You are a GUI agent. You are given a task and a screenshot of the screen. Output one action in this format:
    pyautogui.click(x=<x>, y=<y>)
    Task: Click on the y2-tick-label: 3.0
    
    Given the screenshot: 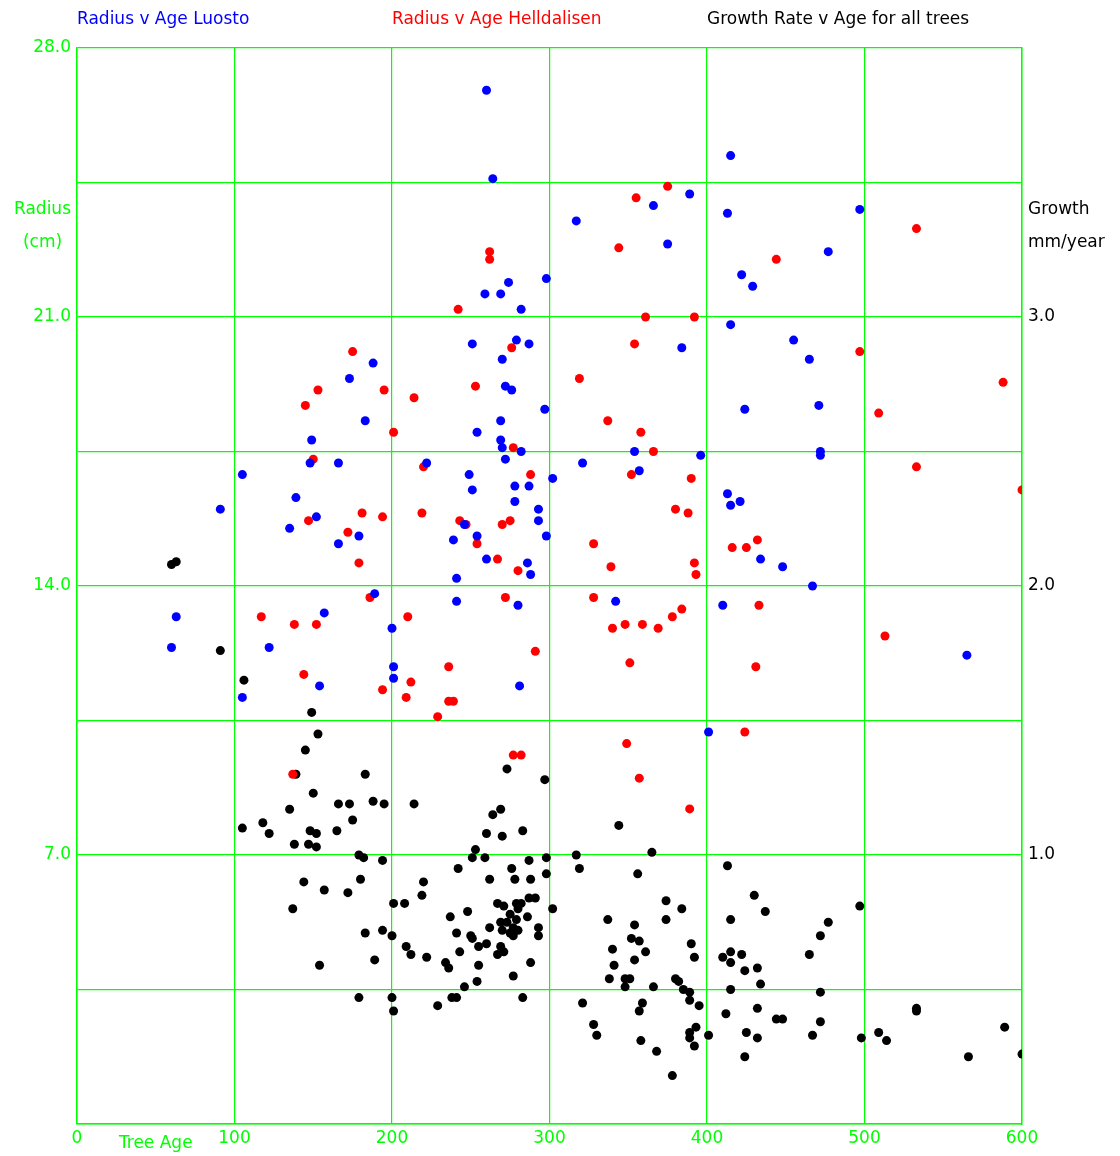 What is the action you would take?
    pyautogui.click(x=1042, y=315)
    